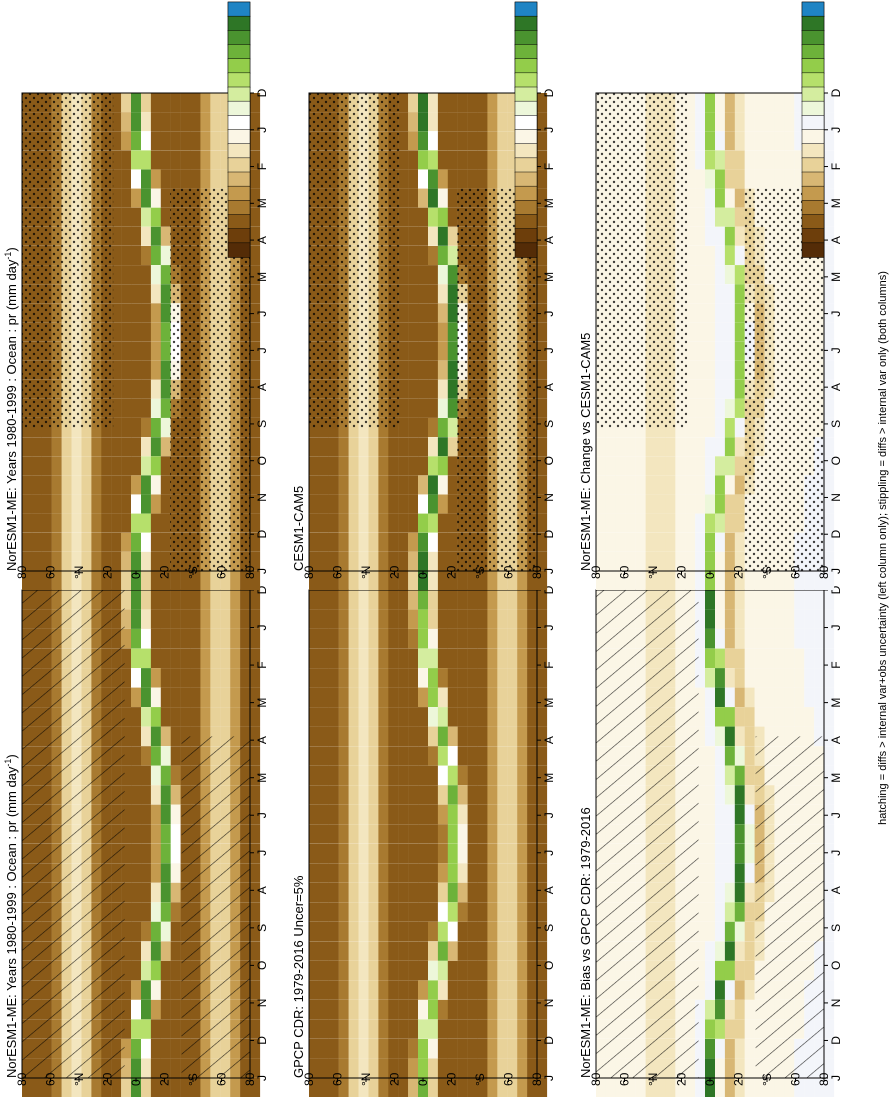 This screenshot has height=1097, width=895. What do you see at coordinates (585, 452) in the screenshot?
I see `panel-title: NorESM1-ME: Change vs CESM1-CAM5` at bounding box center [585, 452].